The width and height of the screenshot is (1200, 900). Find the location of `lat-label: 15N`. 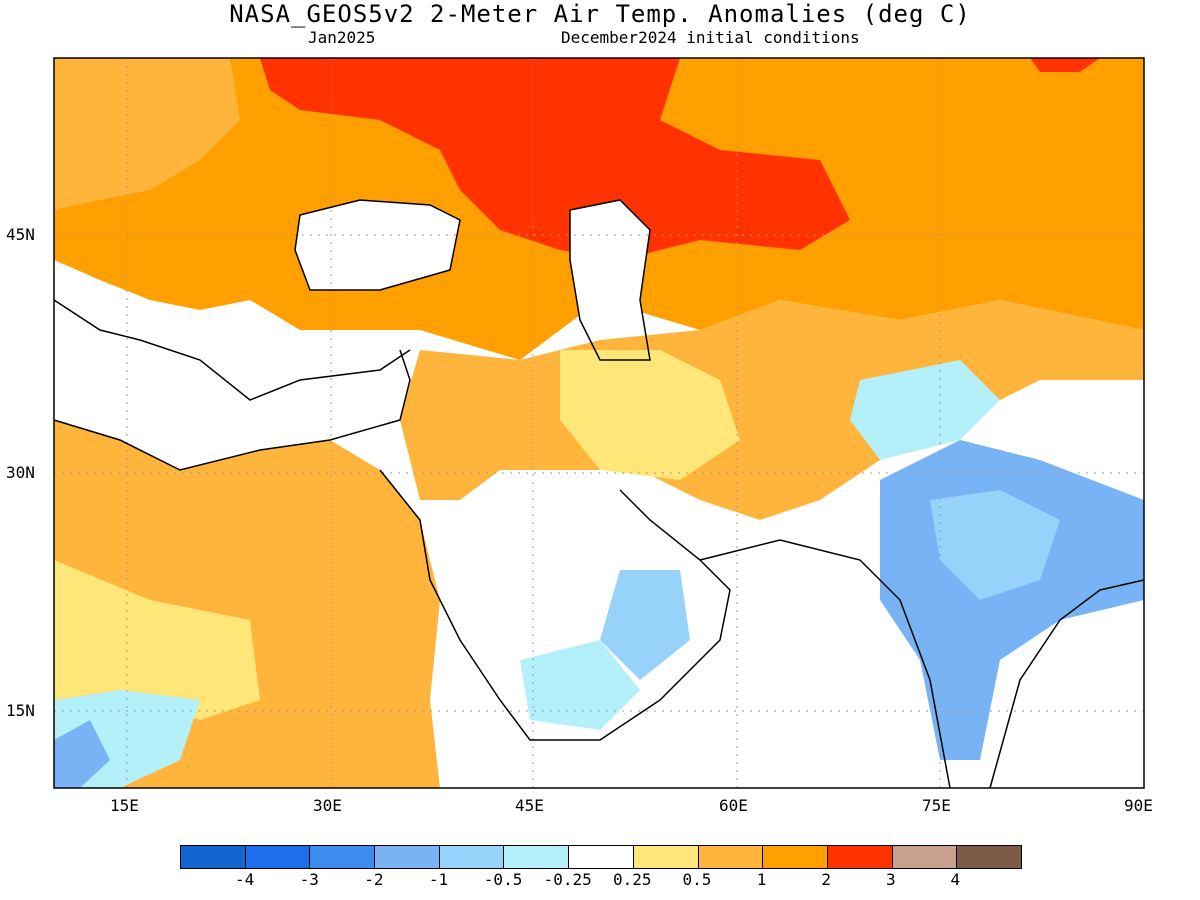

lat-label: 15N is located at coordinates (20, 710).